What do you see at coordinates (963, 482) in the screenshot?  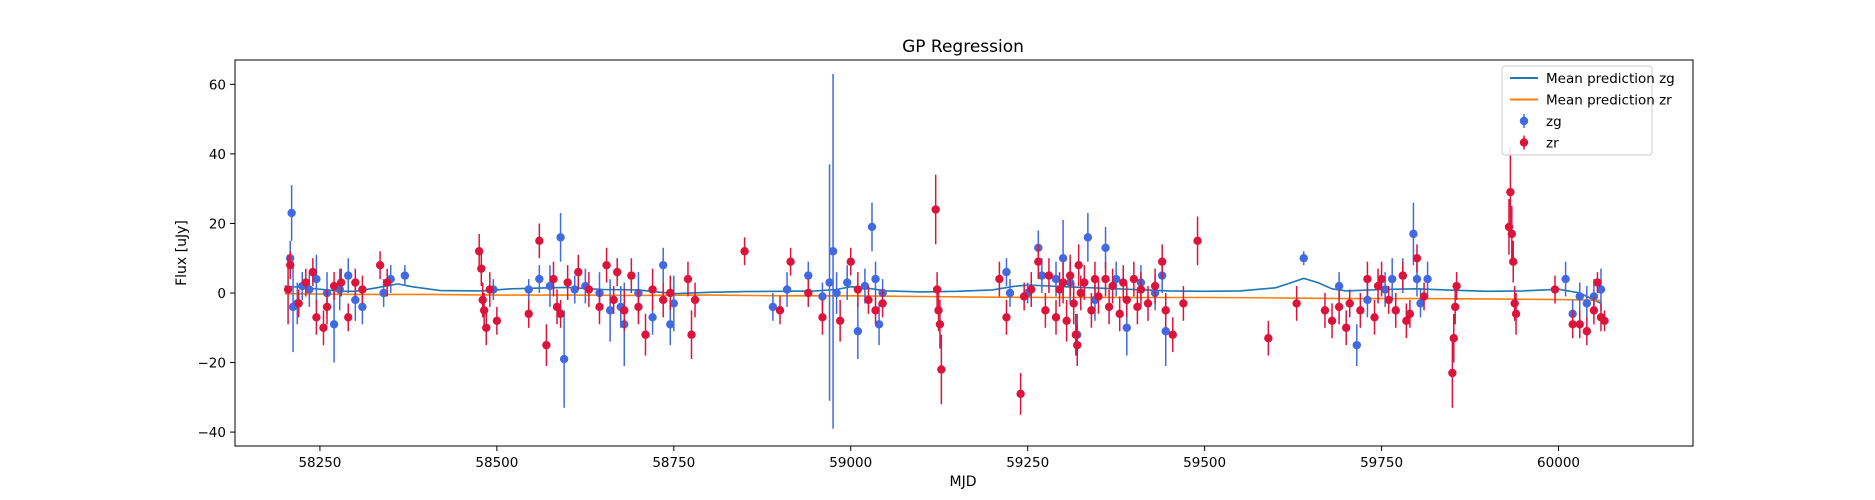 I see `x-axis-label: MJD` at bounding box center [963, 482].